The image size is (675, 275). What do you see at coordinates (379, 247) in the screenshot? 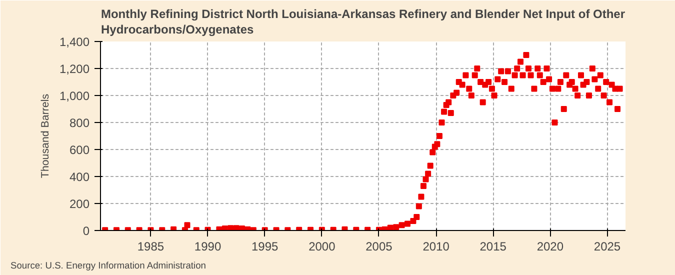
I see `x-tick-label: 2005` at bounding box center [379, 247].